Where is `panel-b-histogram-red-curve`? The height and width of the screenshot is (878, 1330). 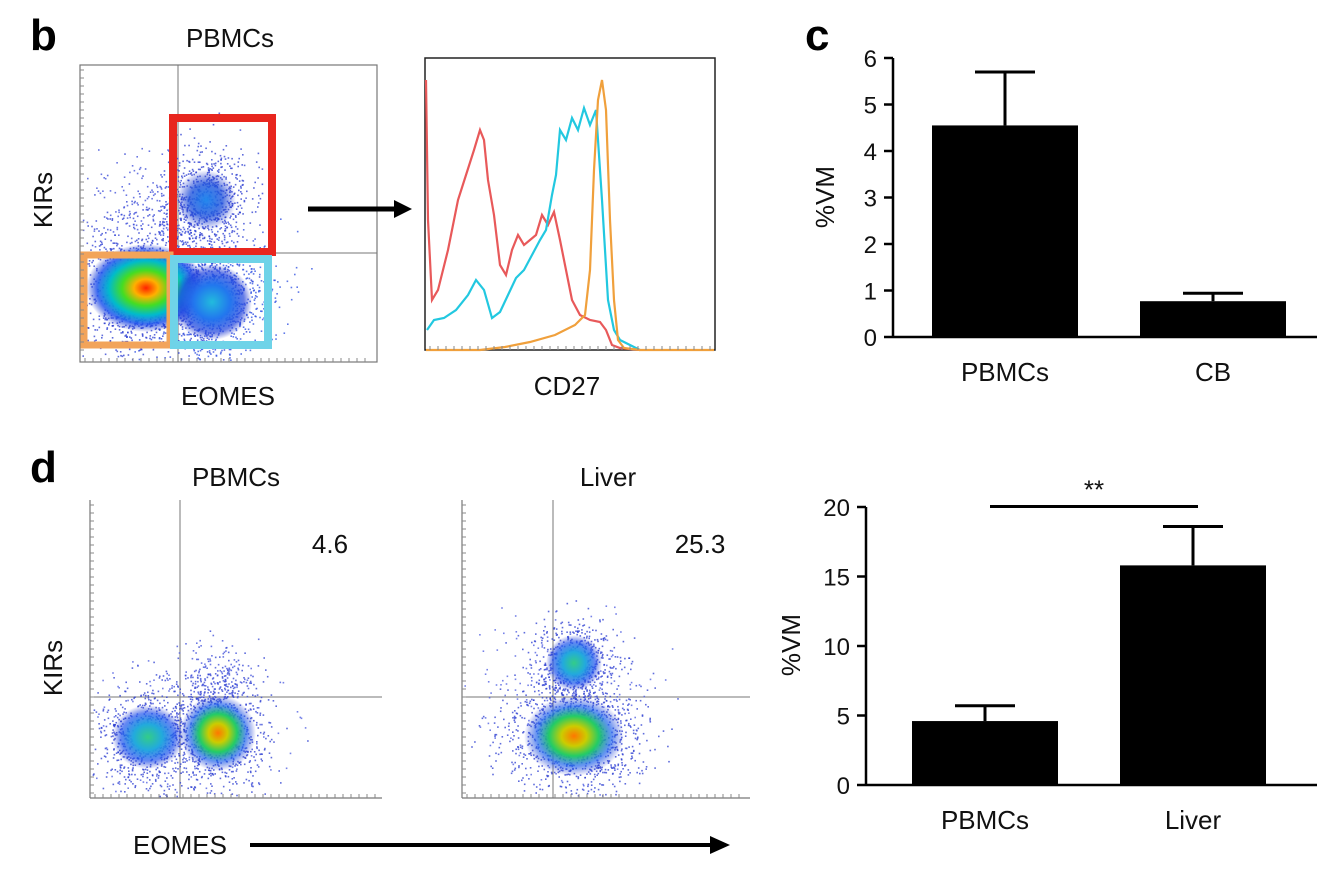 panel-b-histogram-red-curve is located at coordinates (532, 215).